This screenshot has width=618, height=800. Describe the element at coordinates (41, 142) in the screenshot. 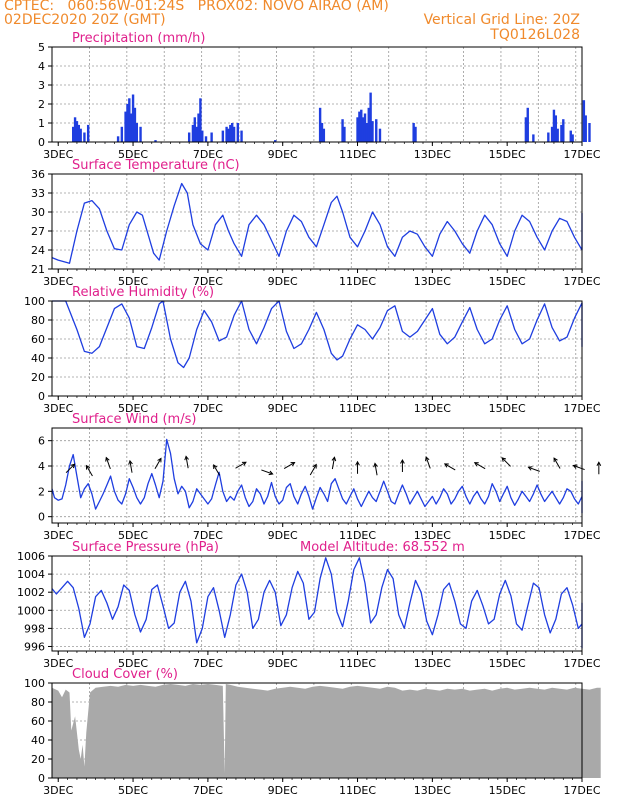

I see `precip-ytick-label: 0` at that location.